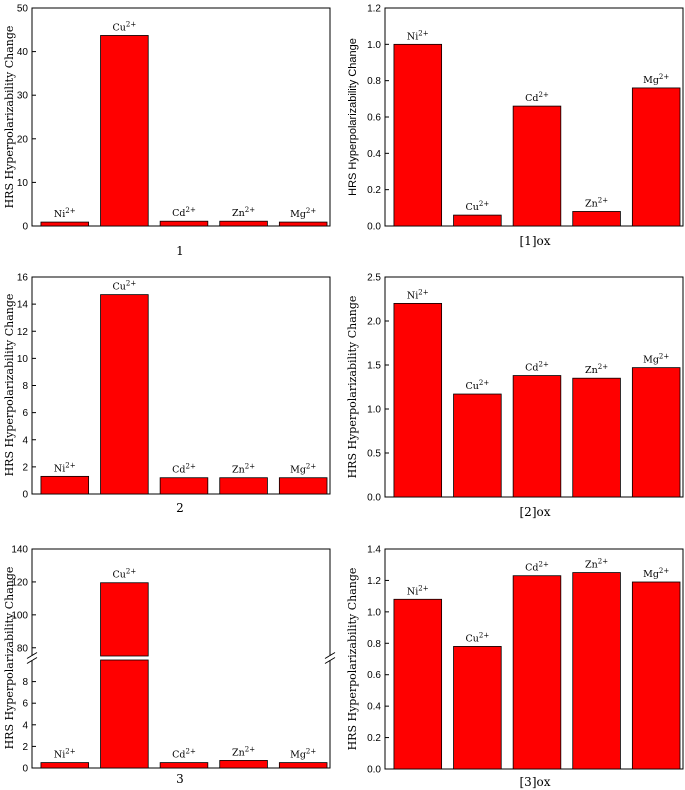 This screenshot has height=790, width=685. Describe the element at coordinates (23, 52) in the screenshot. I see `y-tick-label: 40` at that location.